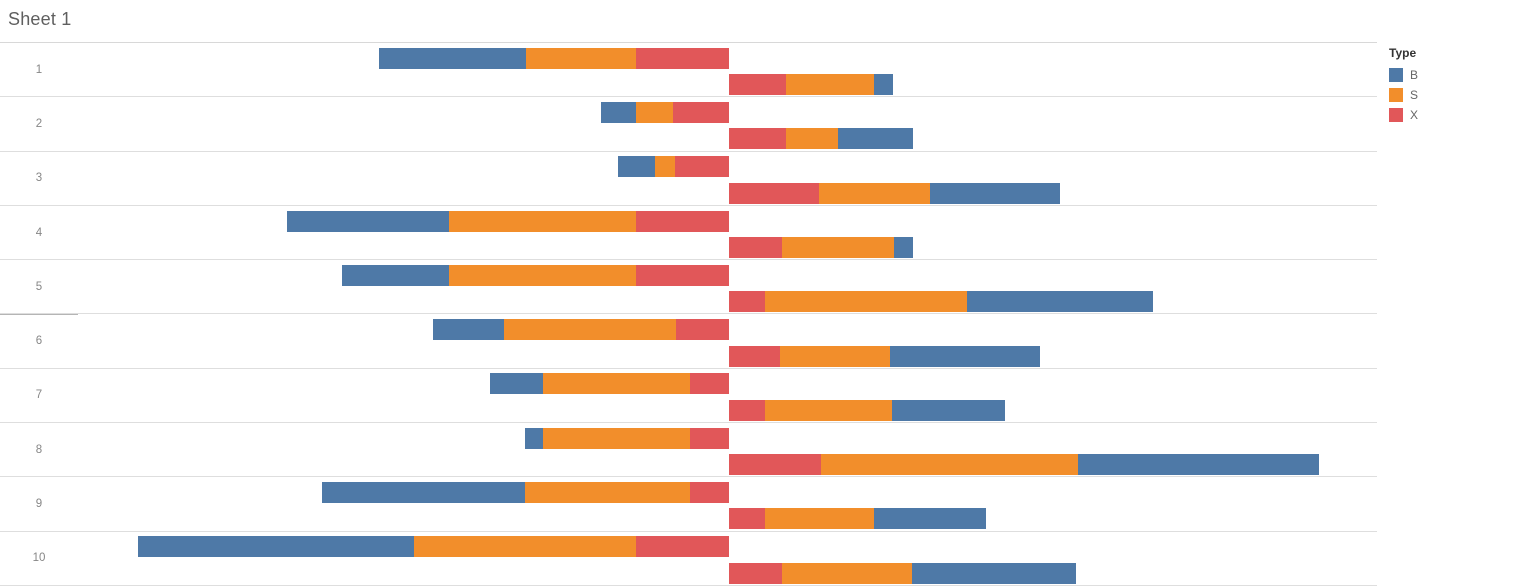 This screenshot has height=587, width=1529. Describe the element at coordinates (39, 178) in the screenshot. I see `row-label: 3` at that location.